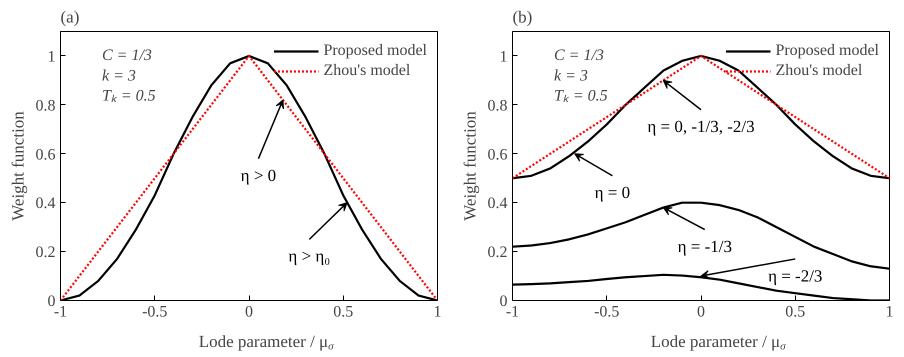 The width and height of the screenshot is (904, 357). I want to click on annotation: η = 0, -1/3, -2/3, so click(701, 126).